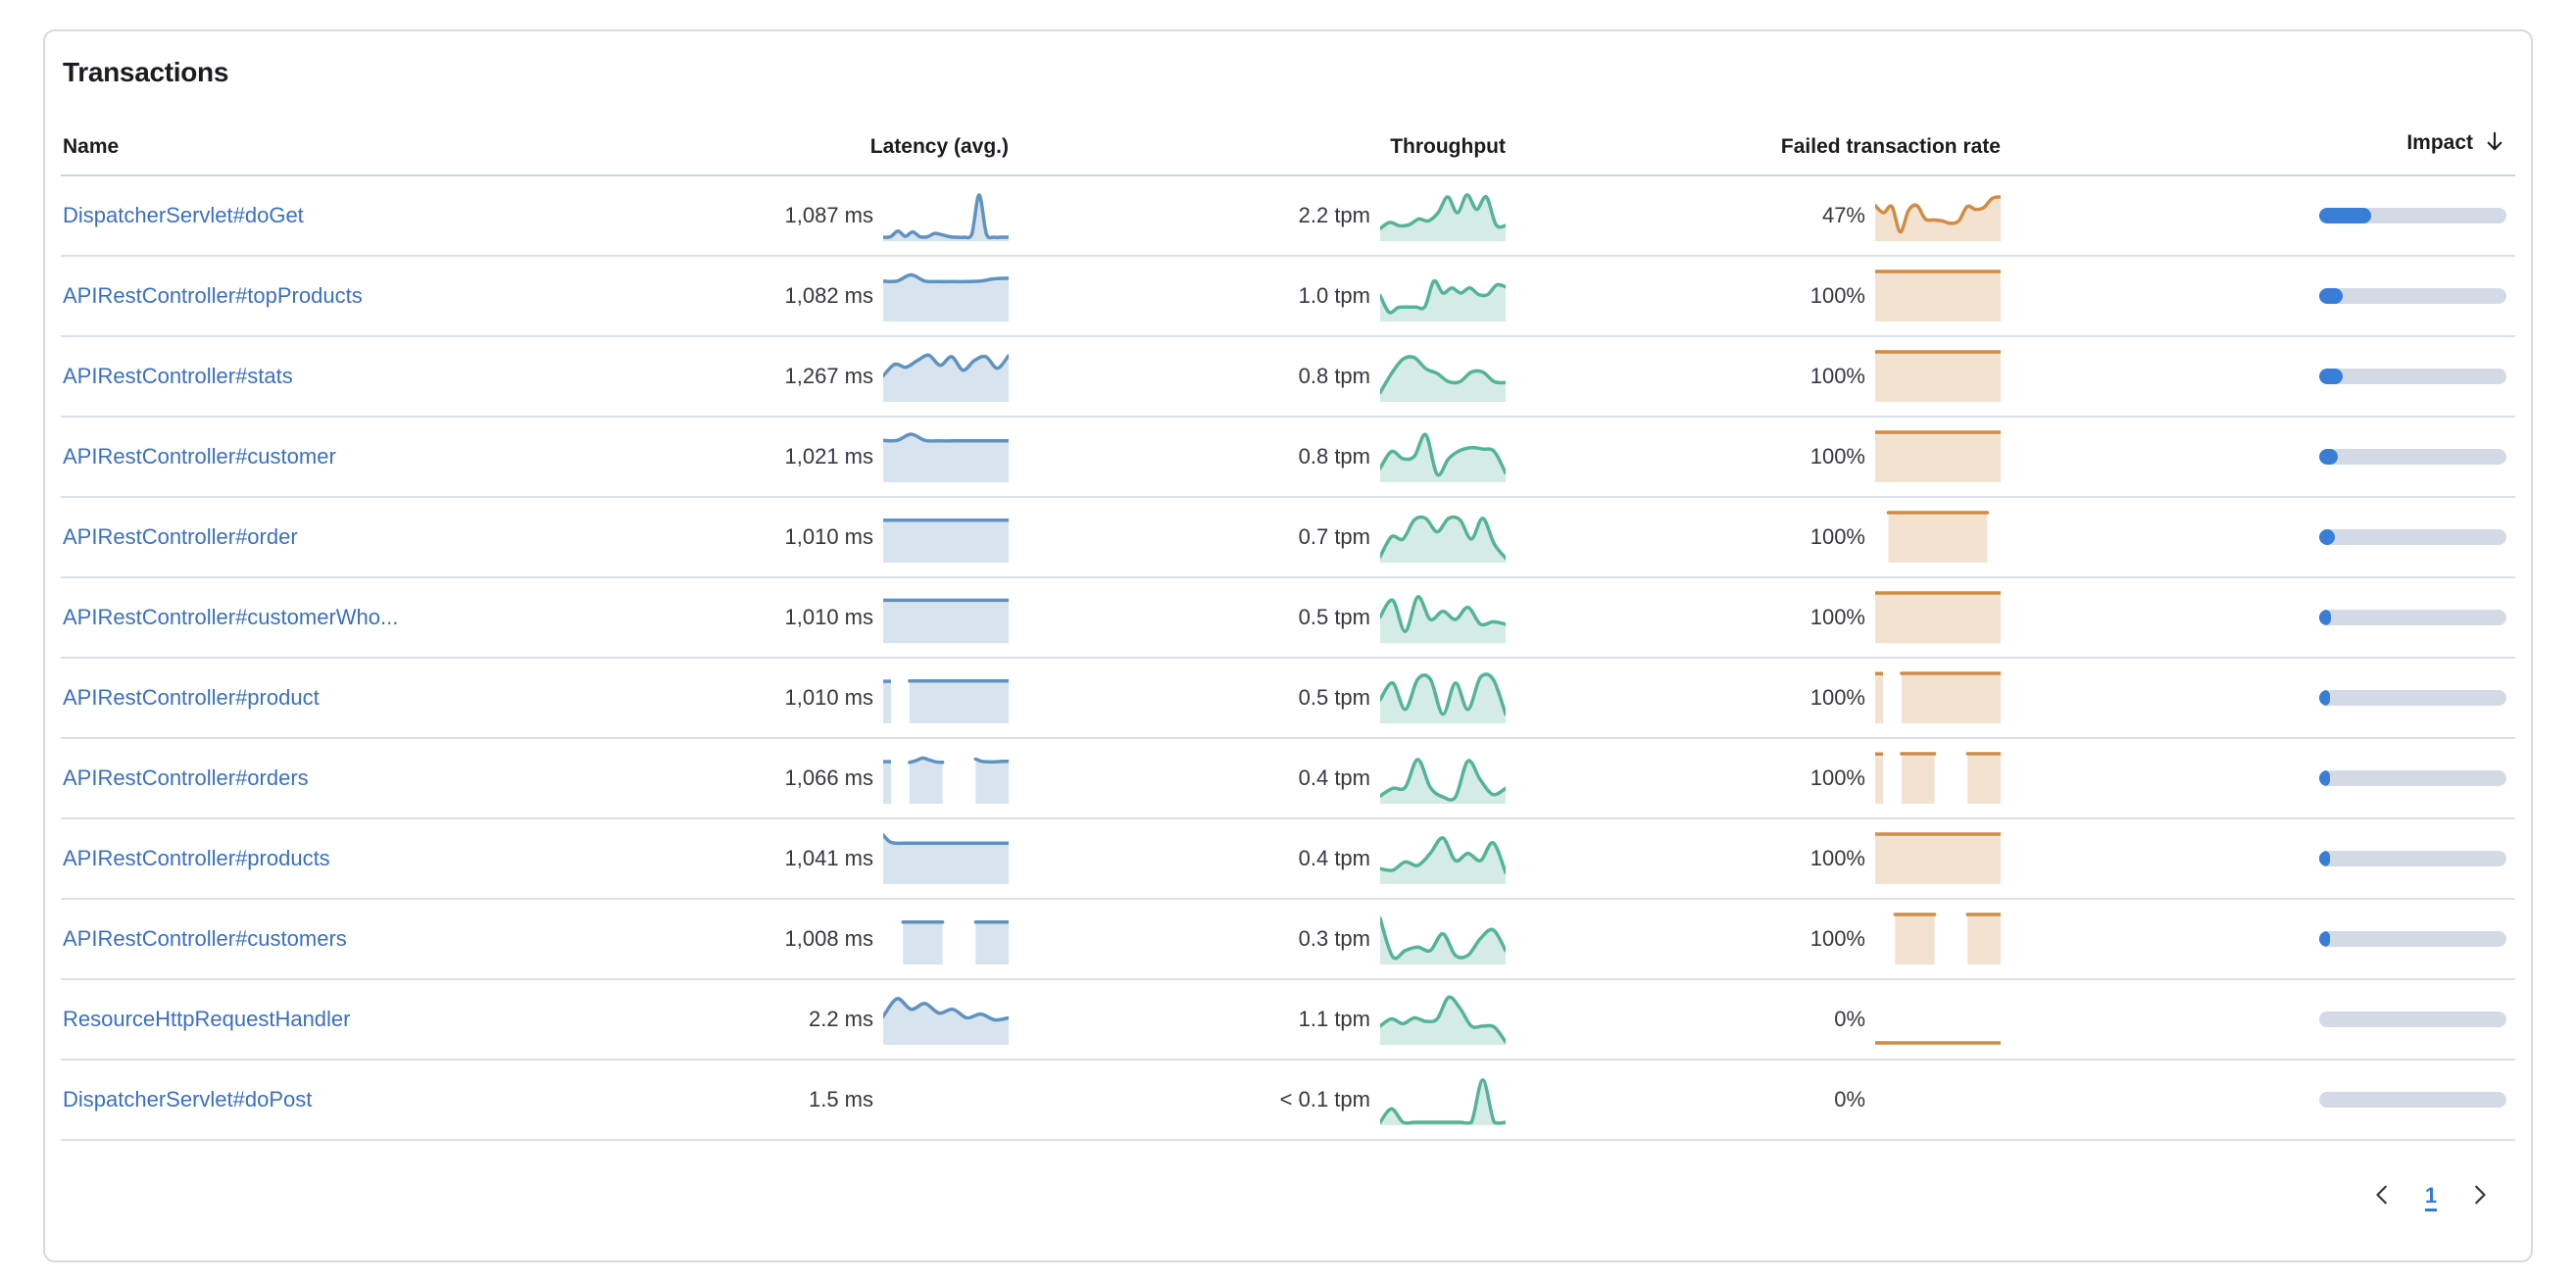  Describe the element at coordinates (207, 1019) in the screenshot. I see `transaction-name-link: ResourceHttpRequestHandler` at that location.